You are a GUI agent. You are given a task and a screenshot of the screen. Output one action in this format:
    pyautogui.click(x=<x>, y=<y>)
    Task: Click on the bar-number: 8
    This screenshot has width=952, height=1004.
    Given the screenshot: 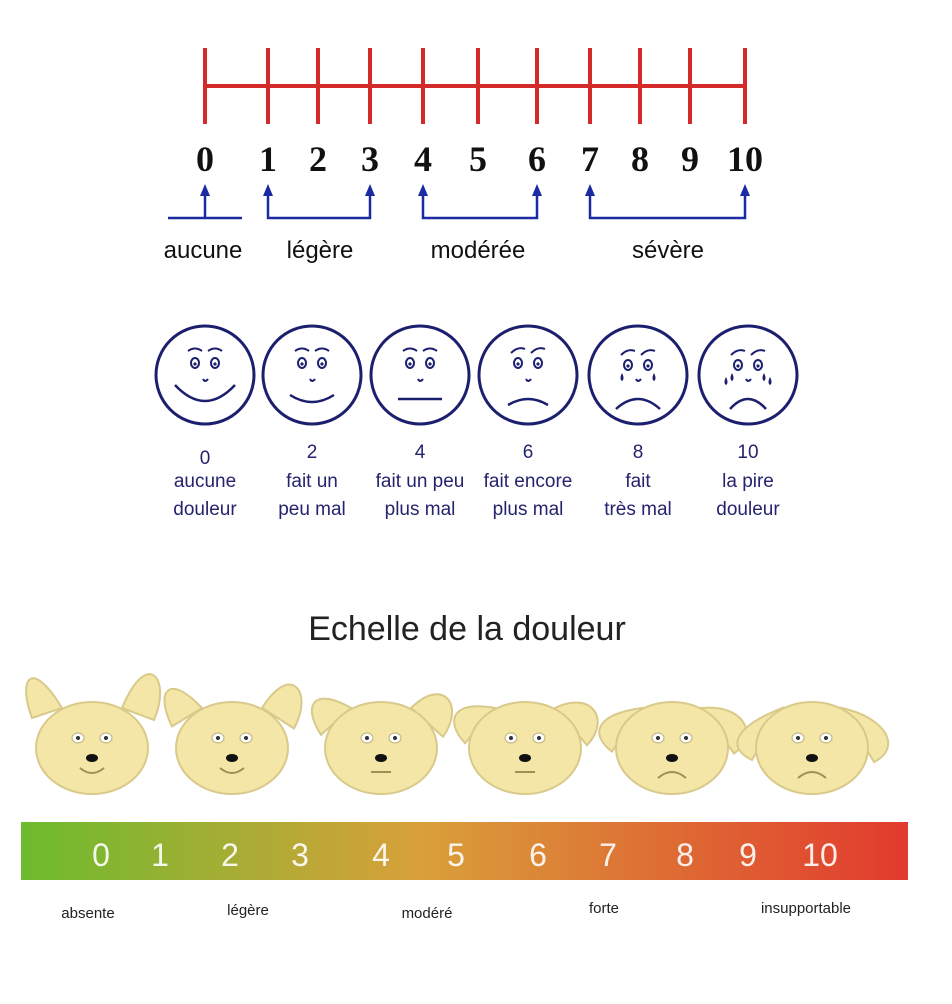 What is the action you would take?
    pyautogui.click(x=685, y=855)
    